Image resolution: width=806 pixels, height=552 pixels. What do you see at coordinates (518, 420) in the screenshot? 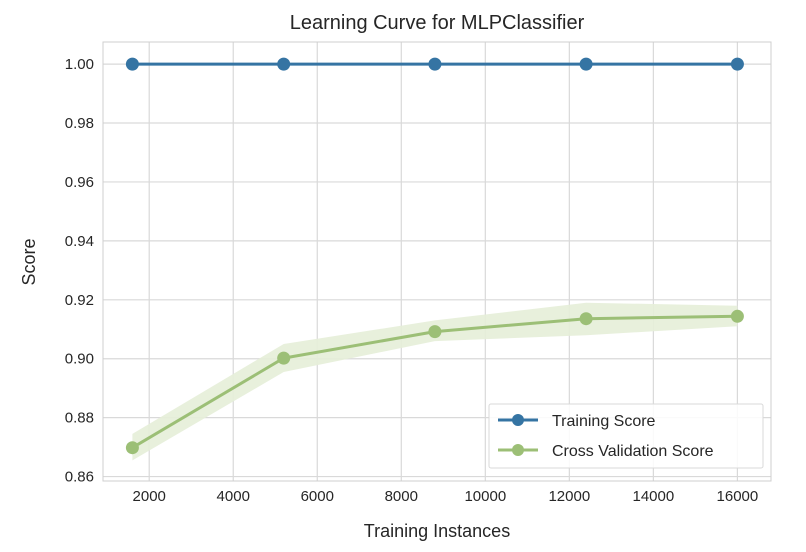
I see `legend-marker-training-score` at bounding box center [518, 420].